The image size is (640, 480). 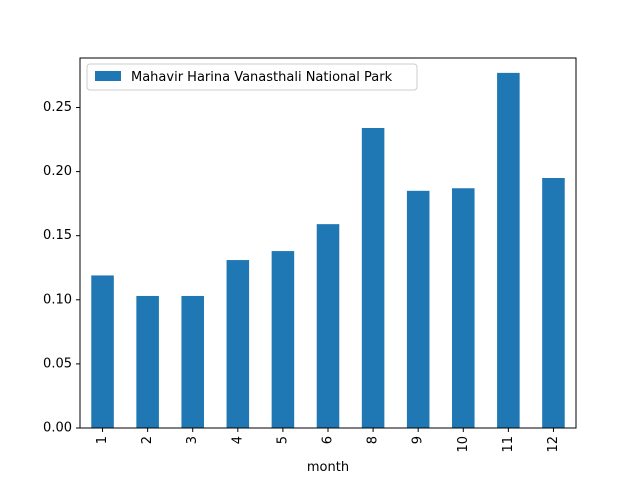 What do you see at coordinates (57, 363) in the screenshot?
I see `y-tick-label-0.05: 0.05` at bounding box center [57, 363].